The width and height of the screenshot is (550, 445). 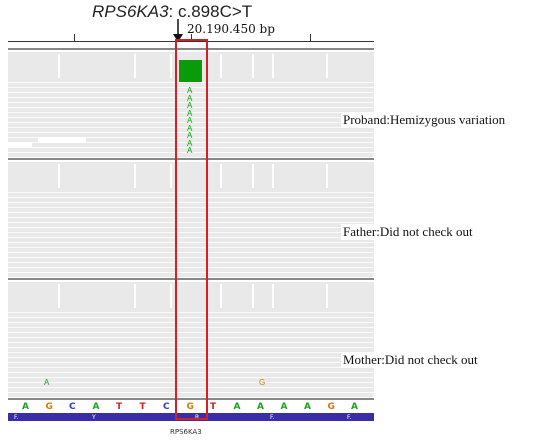 I want to click on gene-track-segment: Y, so click(x=94, y=417).